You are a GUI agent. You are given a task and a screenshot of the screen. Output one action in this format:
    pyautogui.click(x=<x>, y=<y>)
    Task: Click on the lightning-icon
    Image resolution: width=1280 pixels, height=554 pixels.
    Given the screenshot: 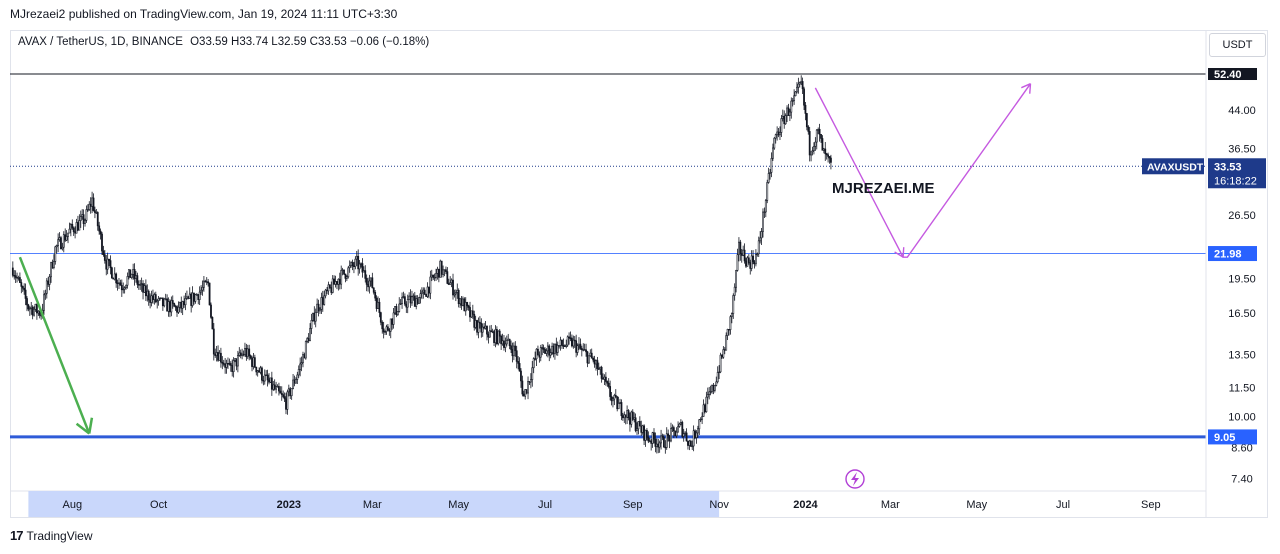 What is the action you would take?
    pyautogui.click(x=855, y=479)
    